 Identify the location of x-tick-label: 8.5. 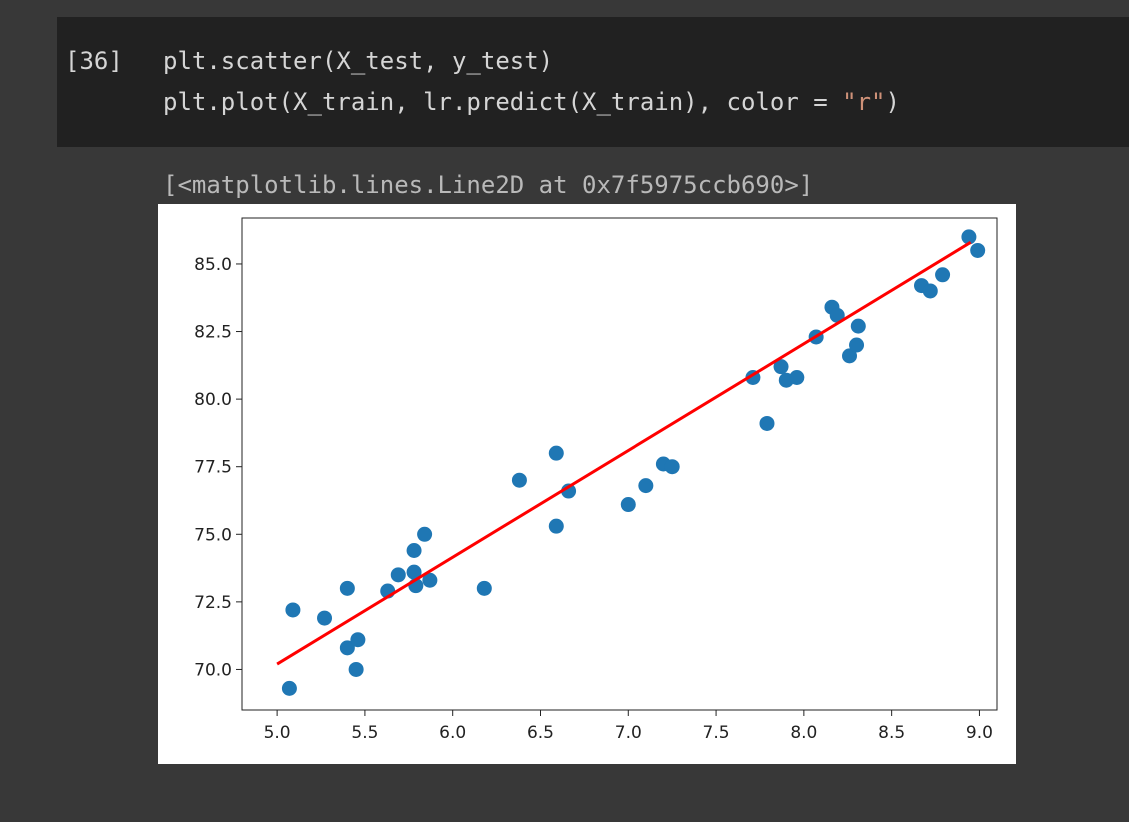
(891, 733).